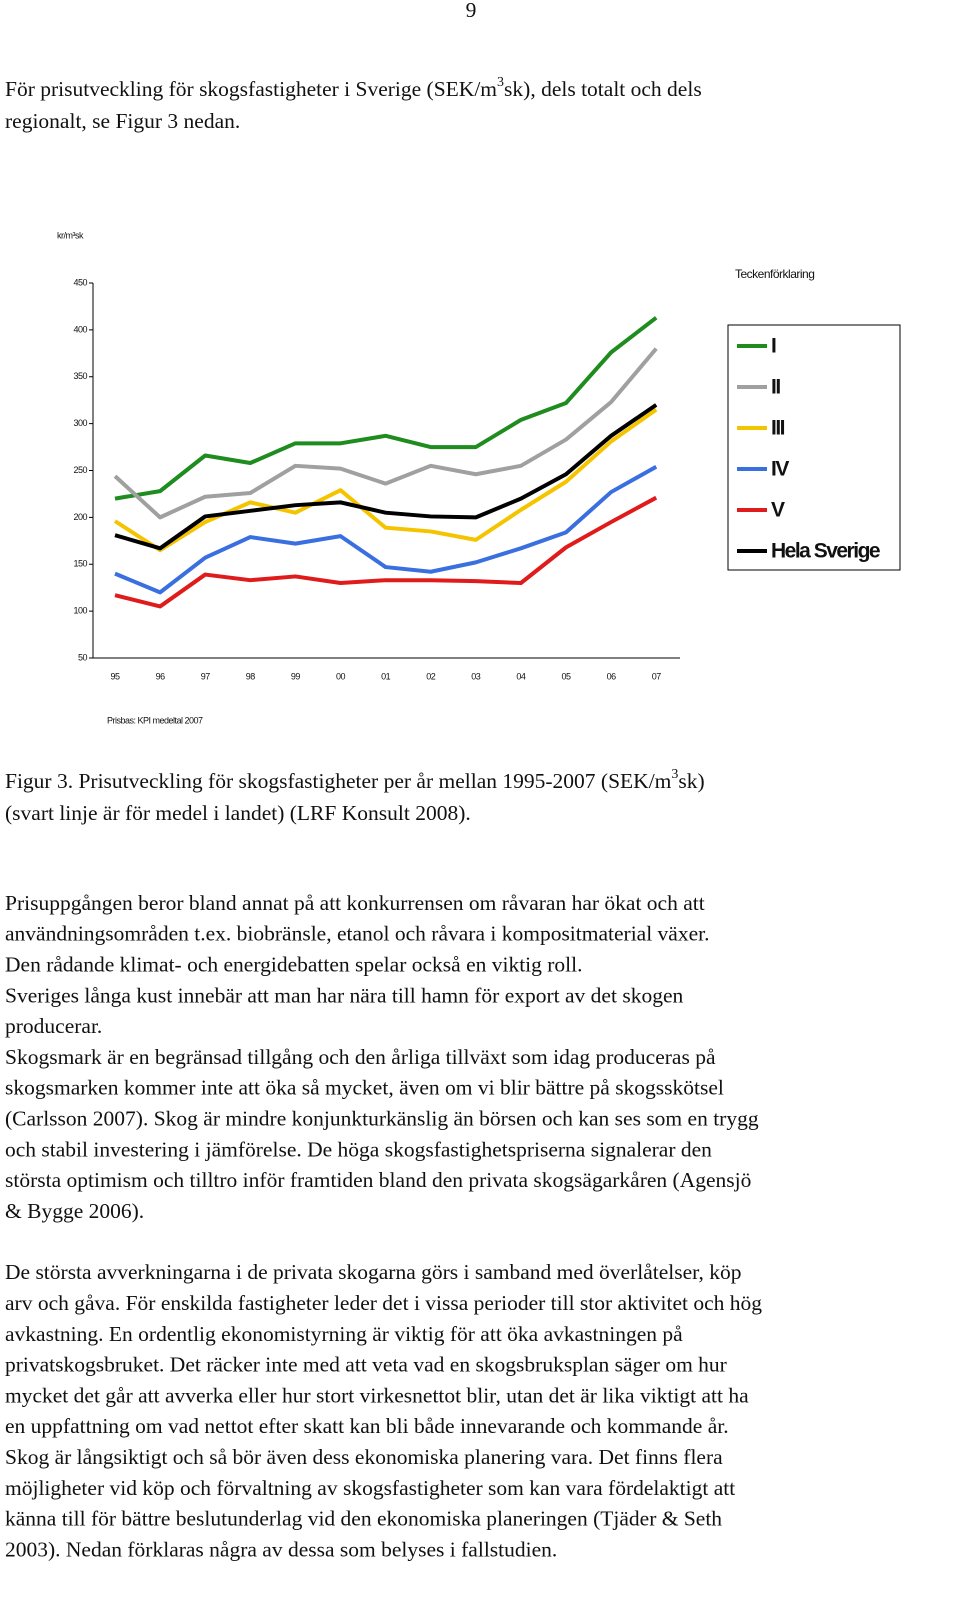 The width and height of the screenshot is (960, 1612). Describe the element at coordinates (431, 676) in the screenshot. I see `x-tick-label: 02` at that location.